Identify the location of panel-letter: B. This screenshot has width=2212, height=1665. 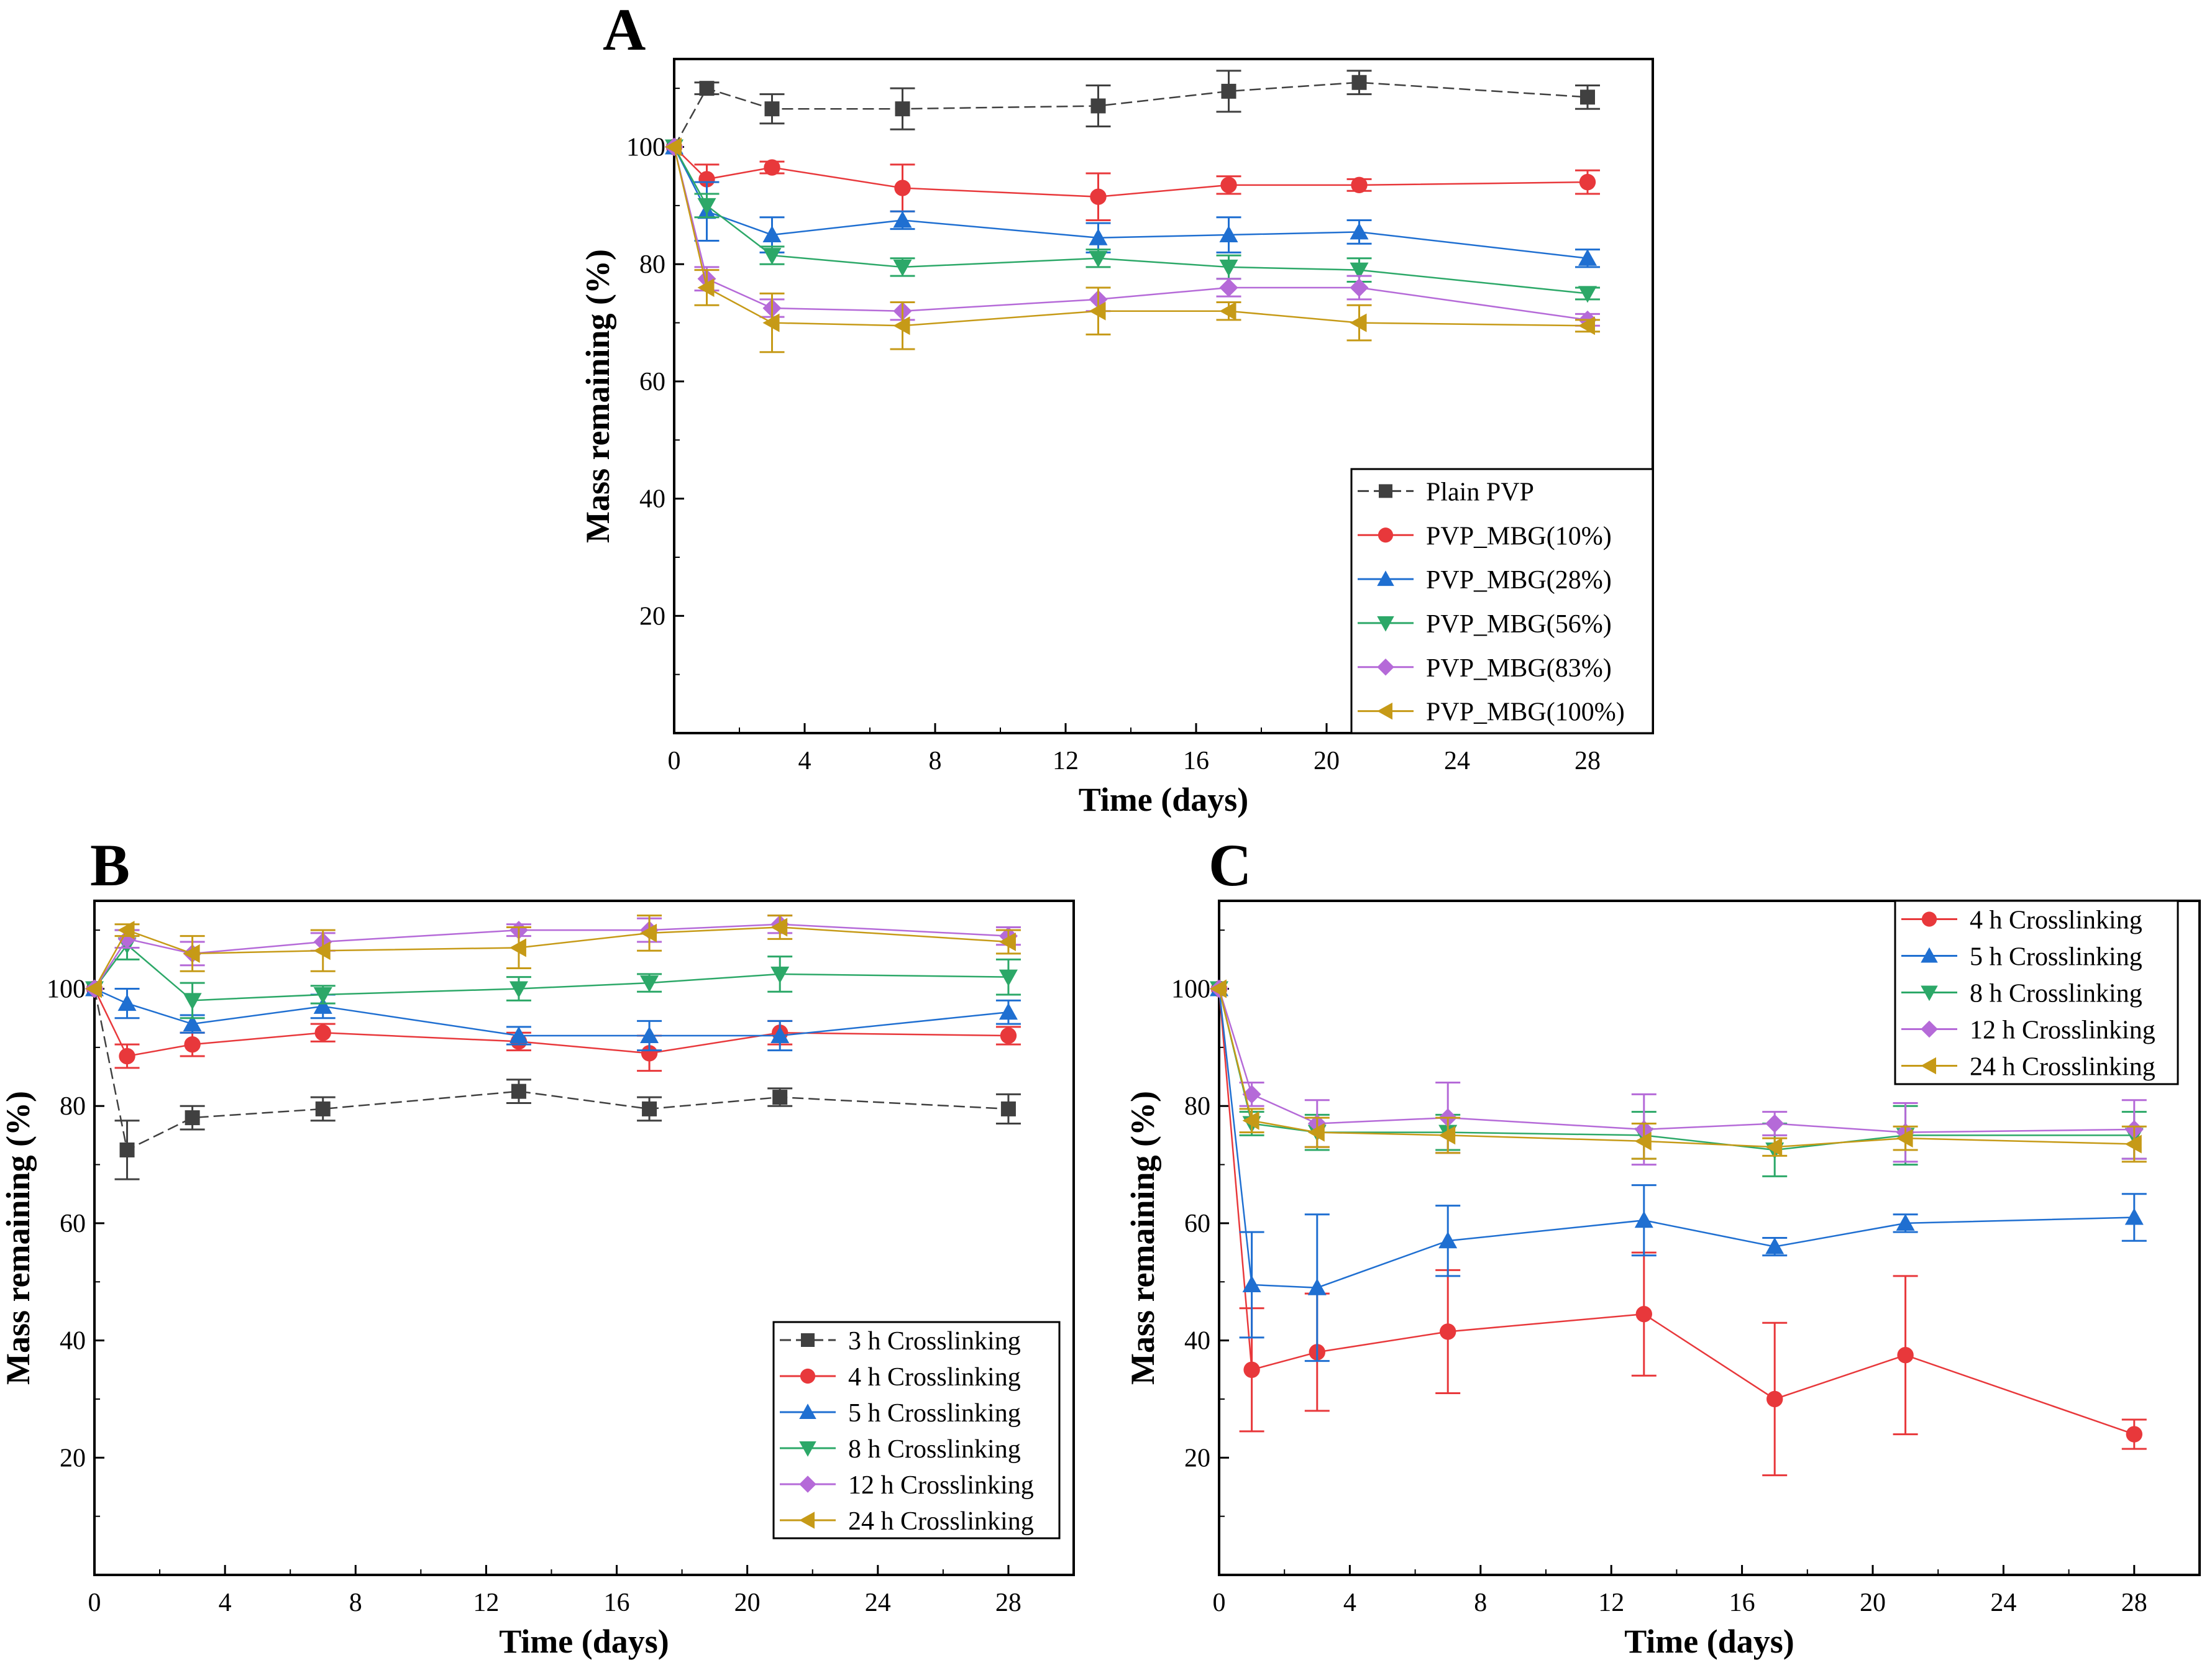
(110, 865).